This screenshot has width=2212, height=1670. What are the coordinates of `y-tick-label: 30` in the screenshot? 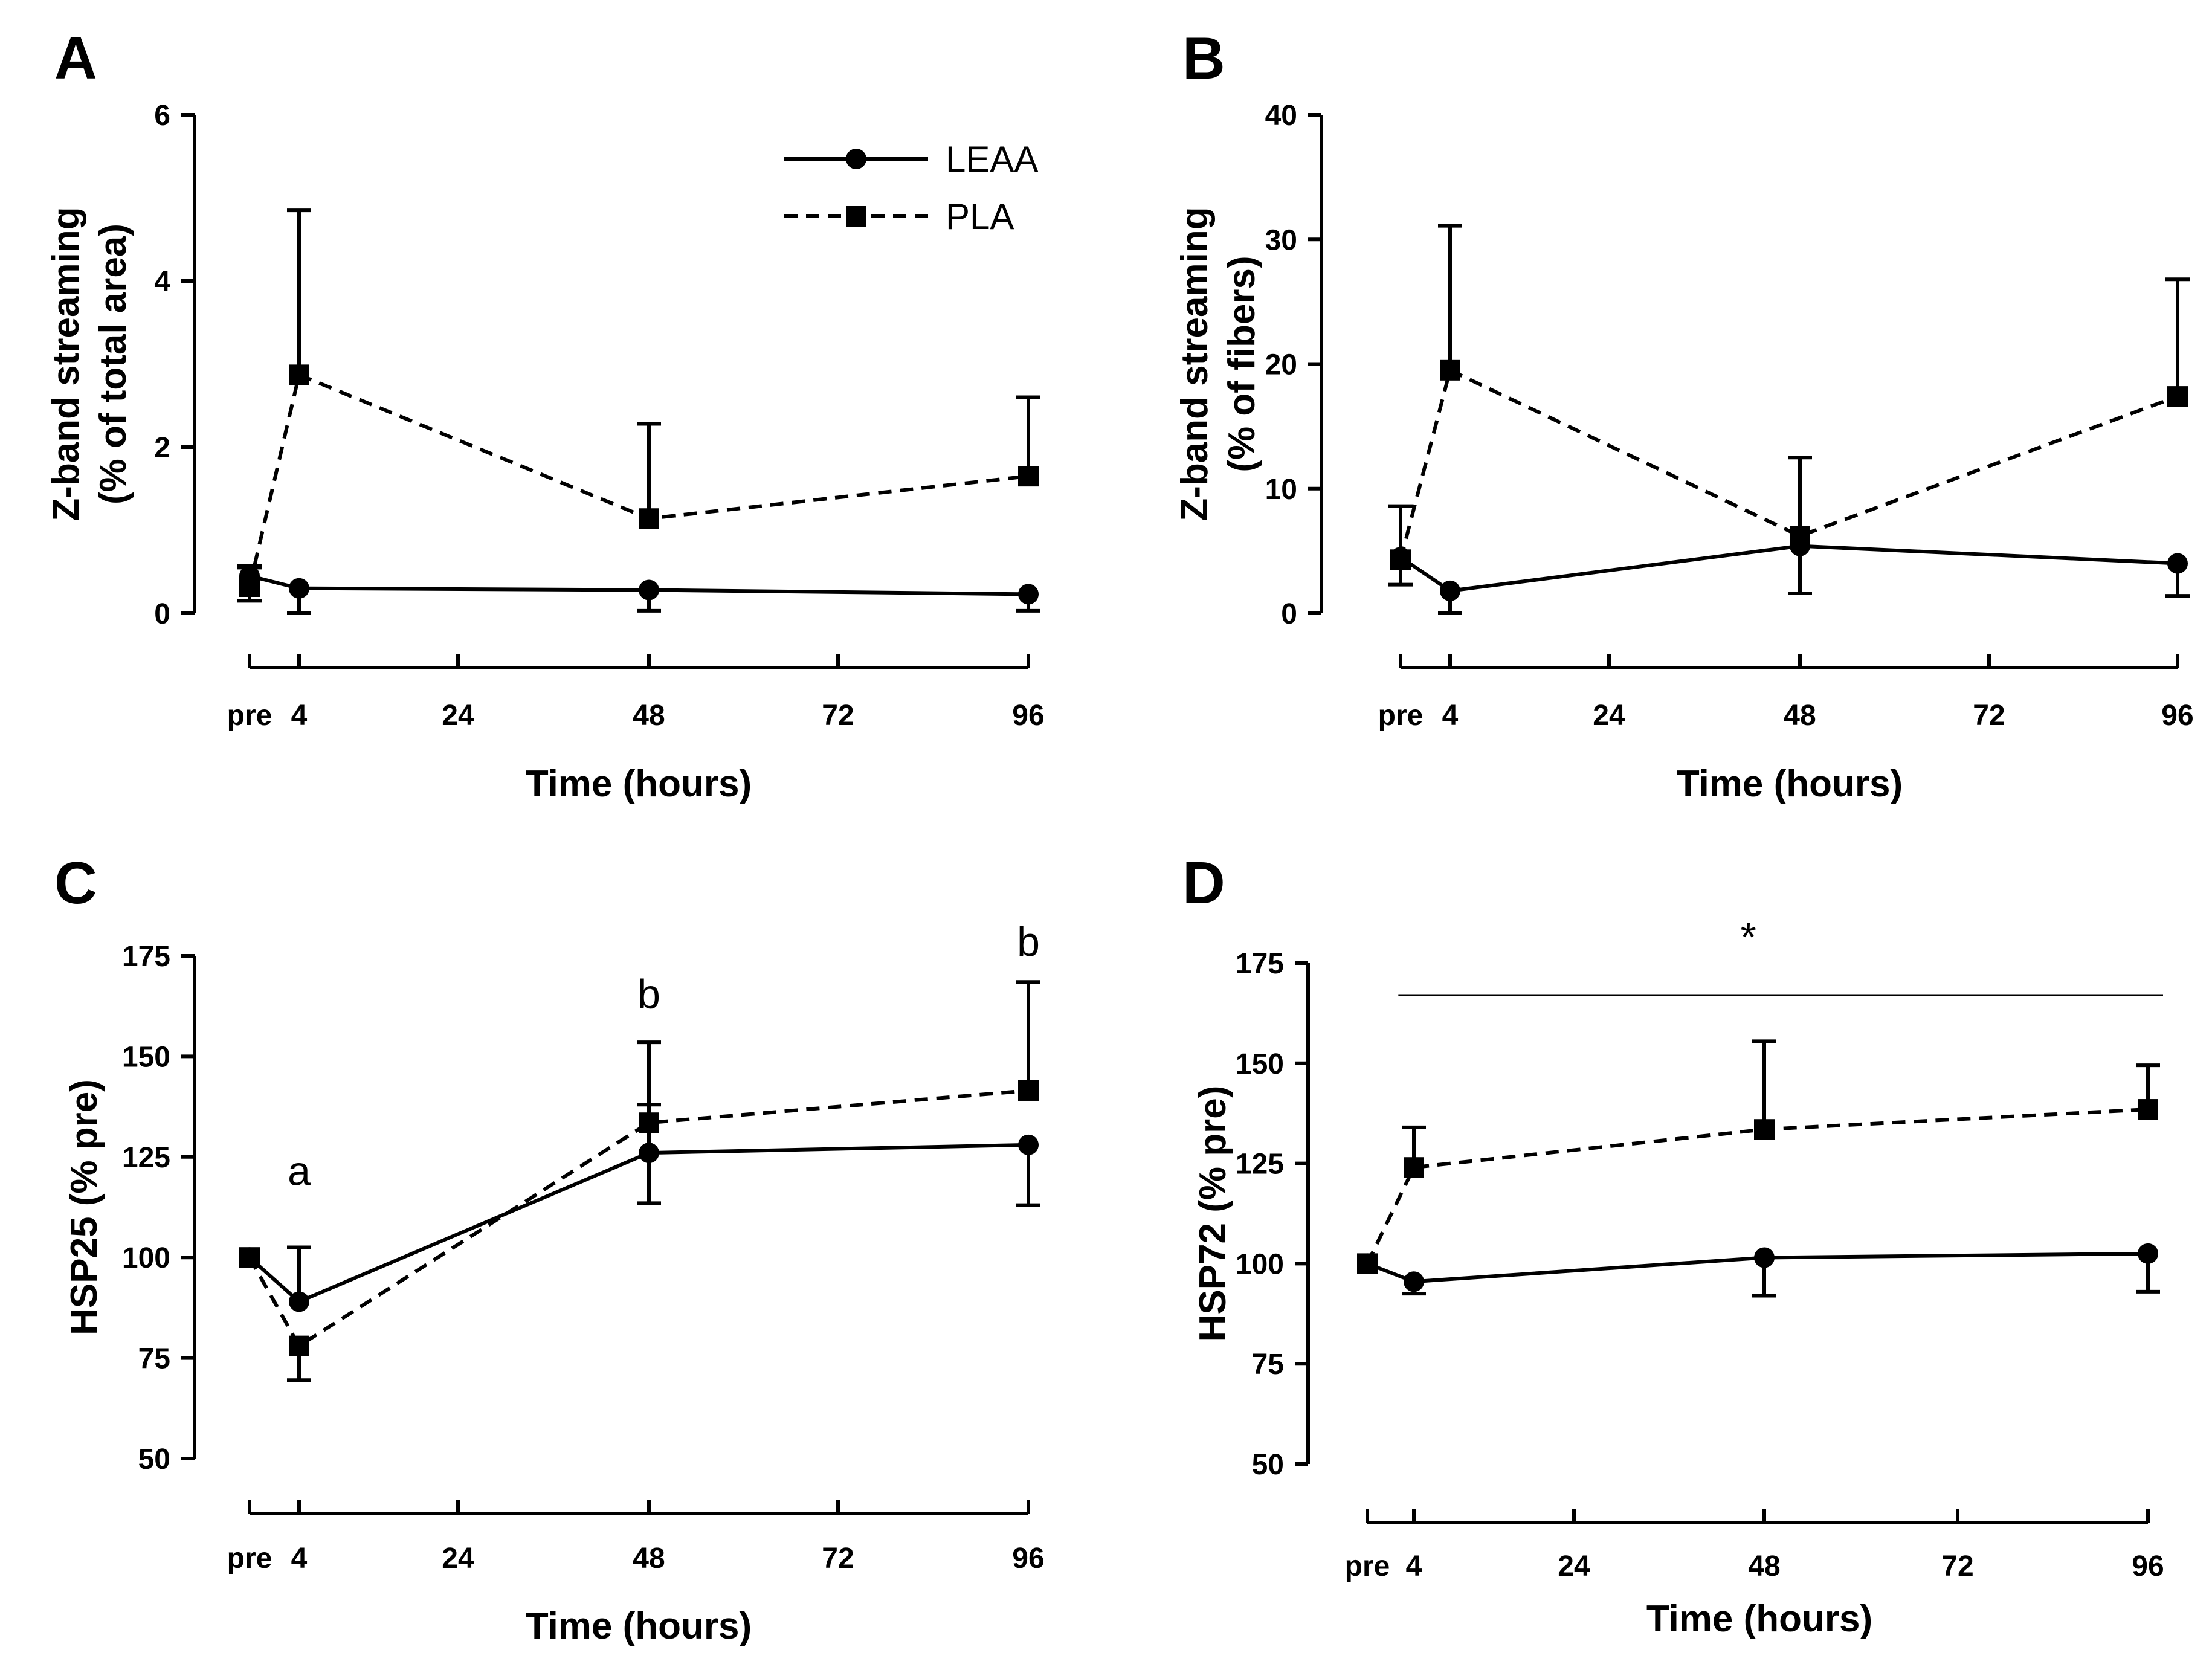 It's located at (1281, 240).